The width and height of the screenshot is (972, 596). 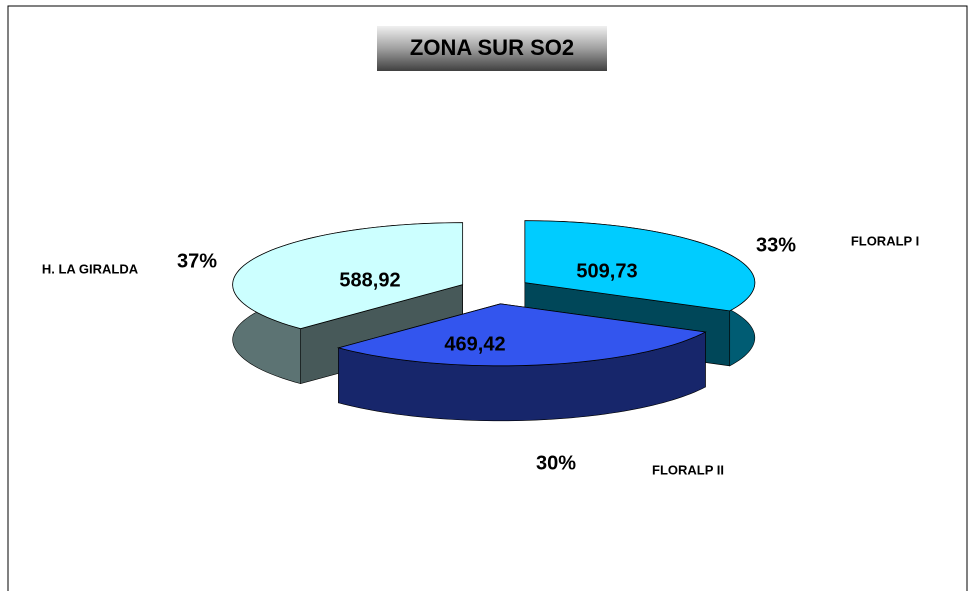 What do you see at coordinates (606, 271) in the screenshot?
I see `value-label: 509,73` at bounding box center [606, 271].